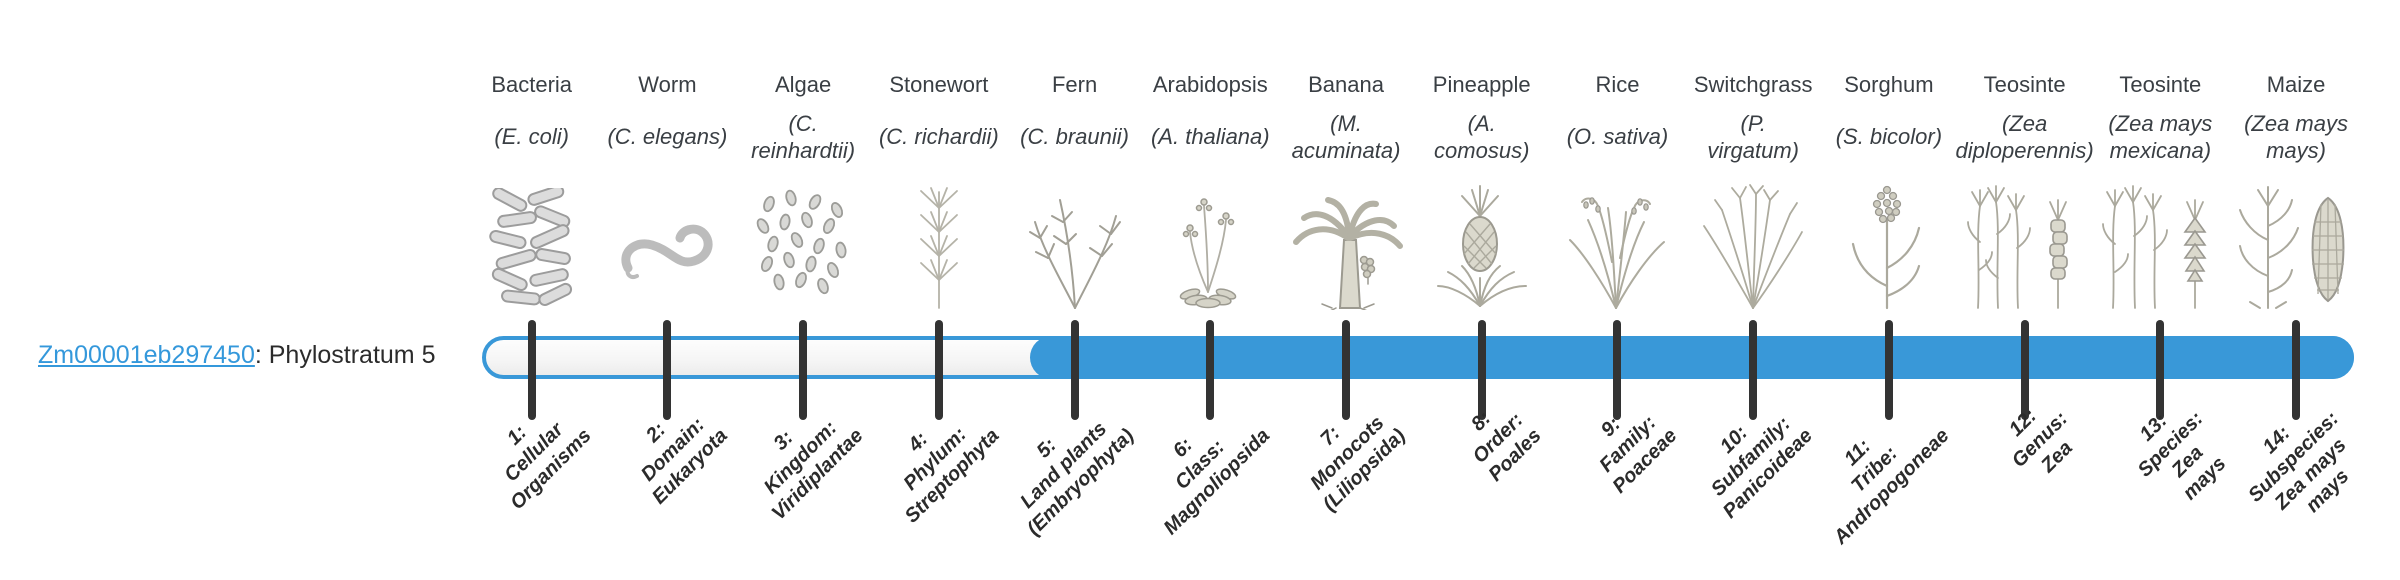 The height and width of the screenshot is (580, 2400). What do you see at coordinates (2040, 440) in the screenshot?
I see `phylostratum-label-text: 12: Genus: Zea` at bounding box center [2040, 440].